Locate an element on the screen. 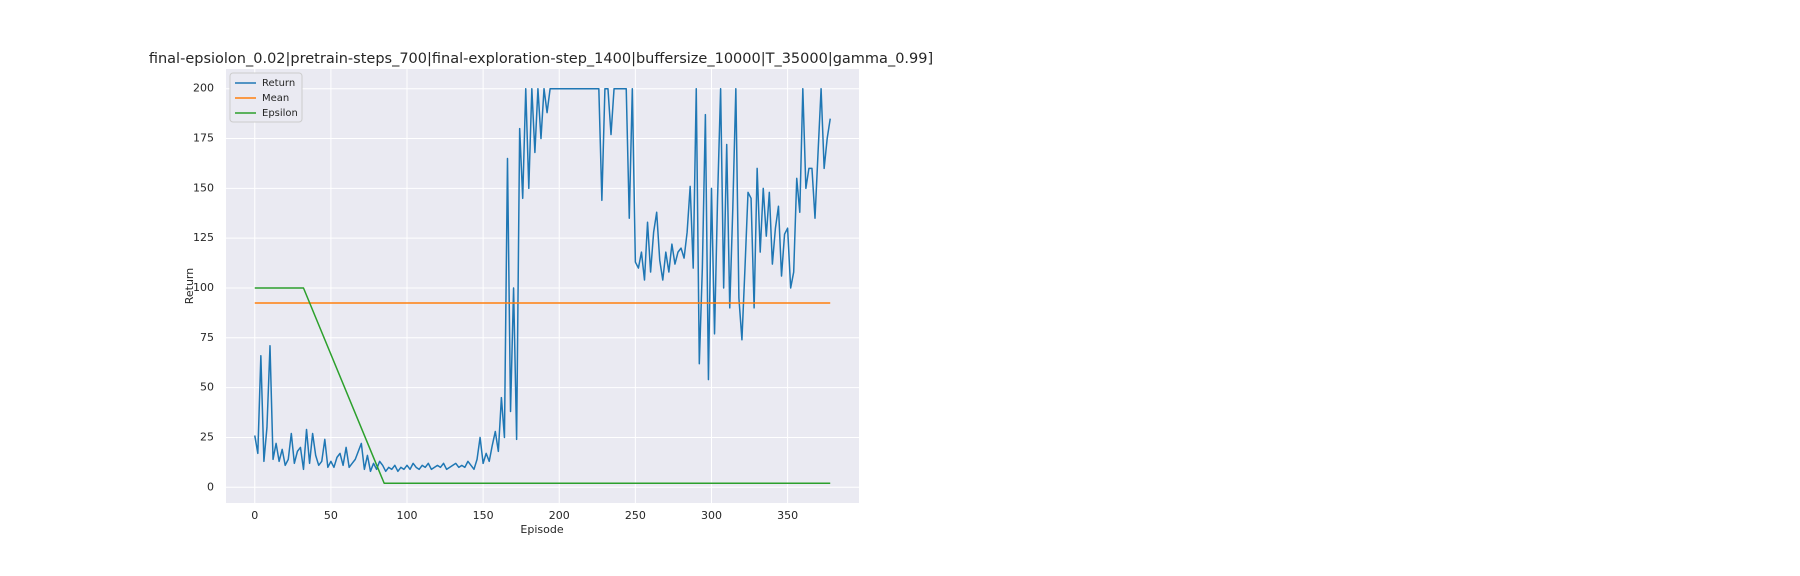  y-tick-label: 25 is located at coordinates (207, 436).